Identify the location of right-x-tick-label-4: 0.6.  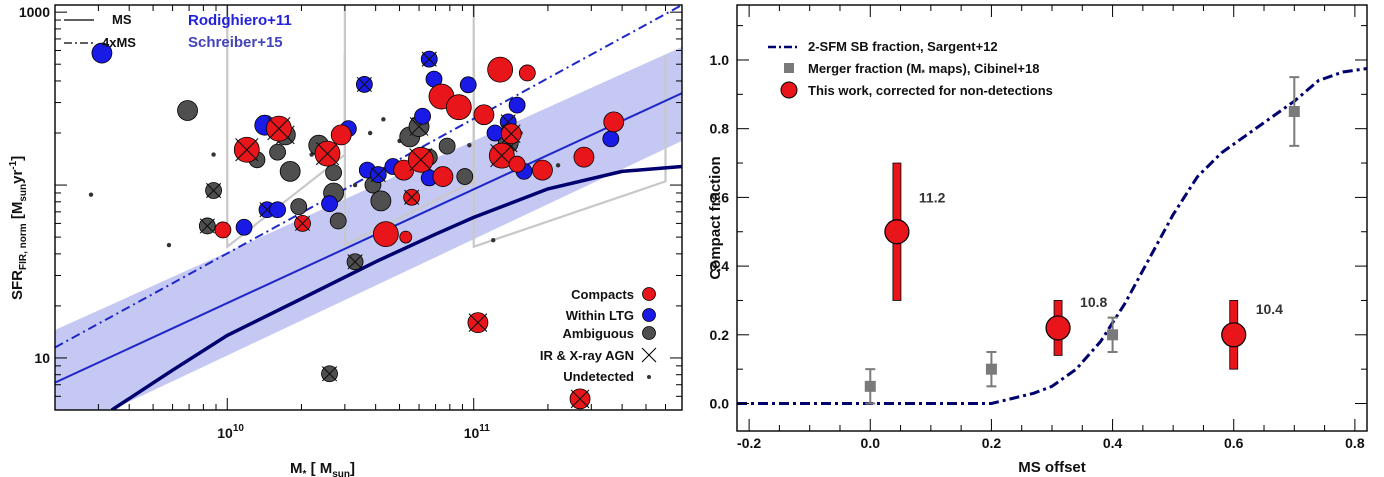
(1234, 443).